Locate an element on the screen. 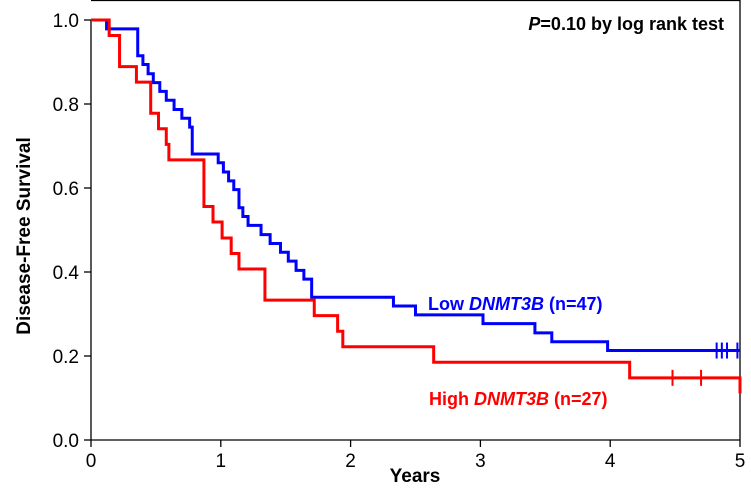 The image size is (751, 490). x-ticks: 0 1 2 3 4 5 is located at coordinates (416, 456).